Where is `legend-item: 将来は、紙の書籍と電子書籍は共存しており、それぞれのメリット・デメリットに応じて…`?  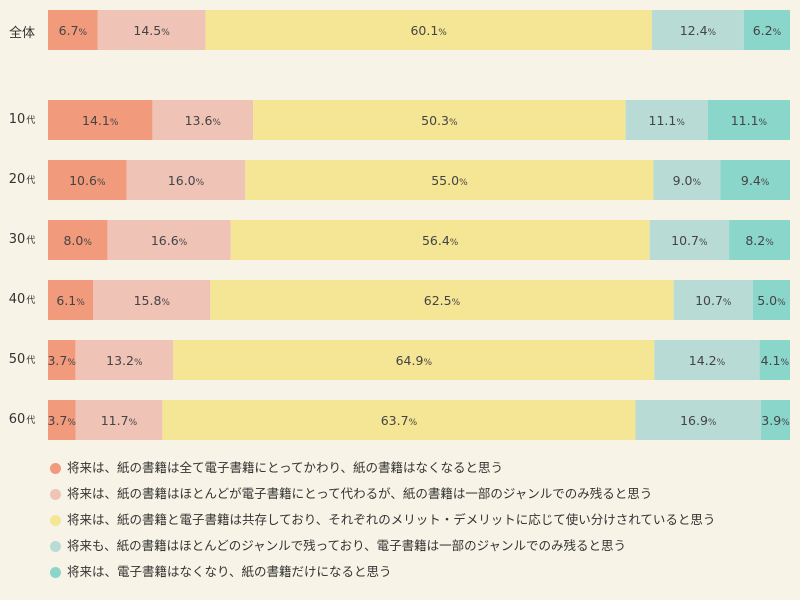 legend-item: 将来は、紙の書籍と電子書籍は共存しており、それぞれのメリット・デメリットに応じて… is located at coordinates (382, 520).